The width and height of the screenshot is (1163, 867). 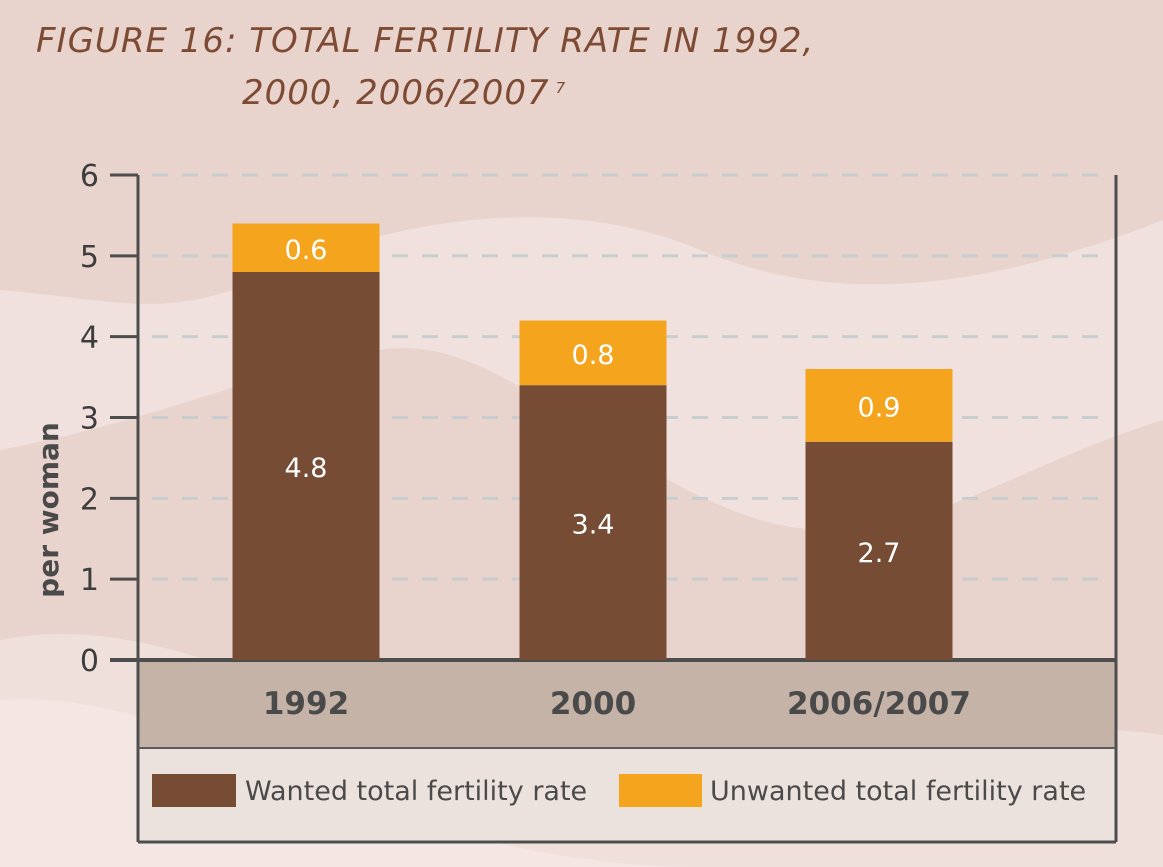 I want to click on x-tick-label: 2000, so click(x=593, y=704).